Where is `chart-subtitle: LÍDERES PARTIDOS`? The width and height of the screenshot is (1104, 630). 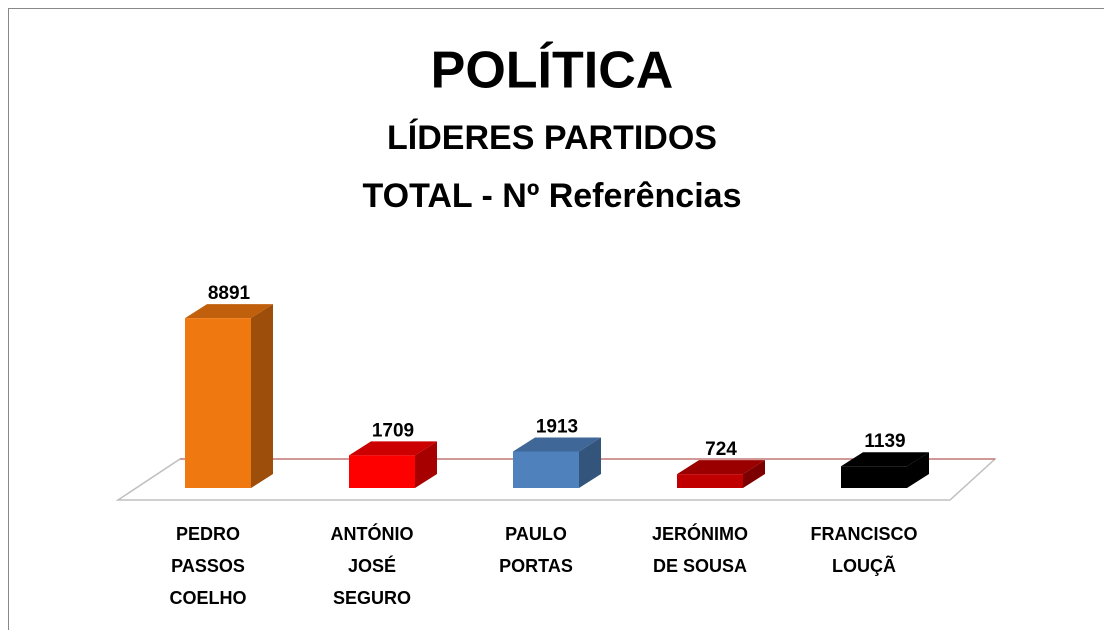 chart-subtitle: LÍDERES PARTIDOS is located at coordinates (552, 138).